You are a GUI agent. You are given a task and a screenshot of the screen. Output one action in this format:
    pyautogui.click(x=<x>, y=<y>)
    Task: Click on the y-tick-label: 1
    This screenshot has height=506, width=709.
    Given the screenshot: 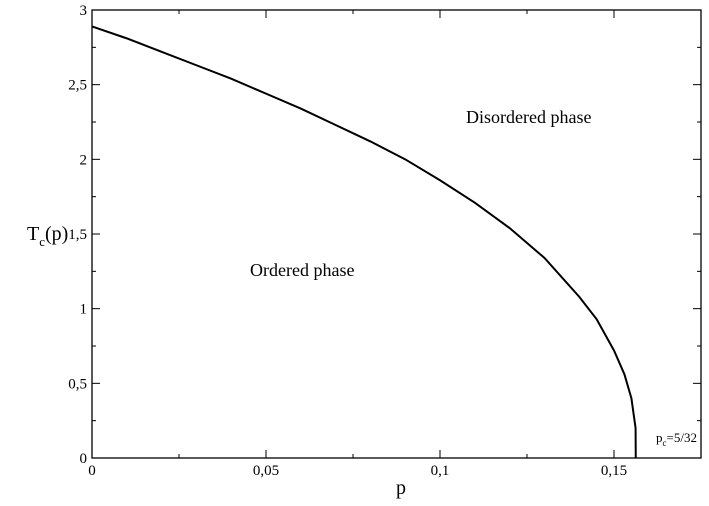 What is the action you would take?
    pyautogui.click(x=84, y=310)
    